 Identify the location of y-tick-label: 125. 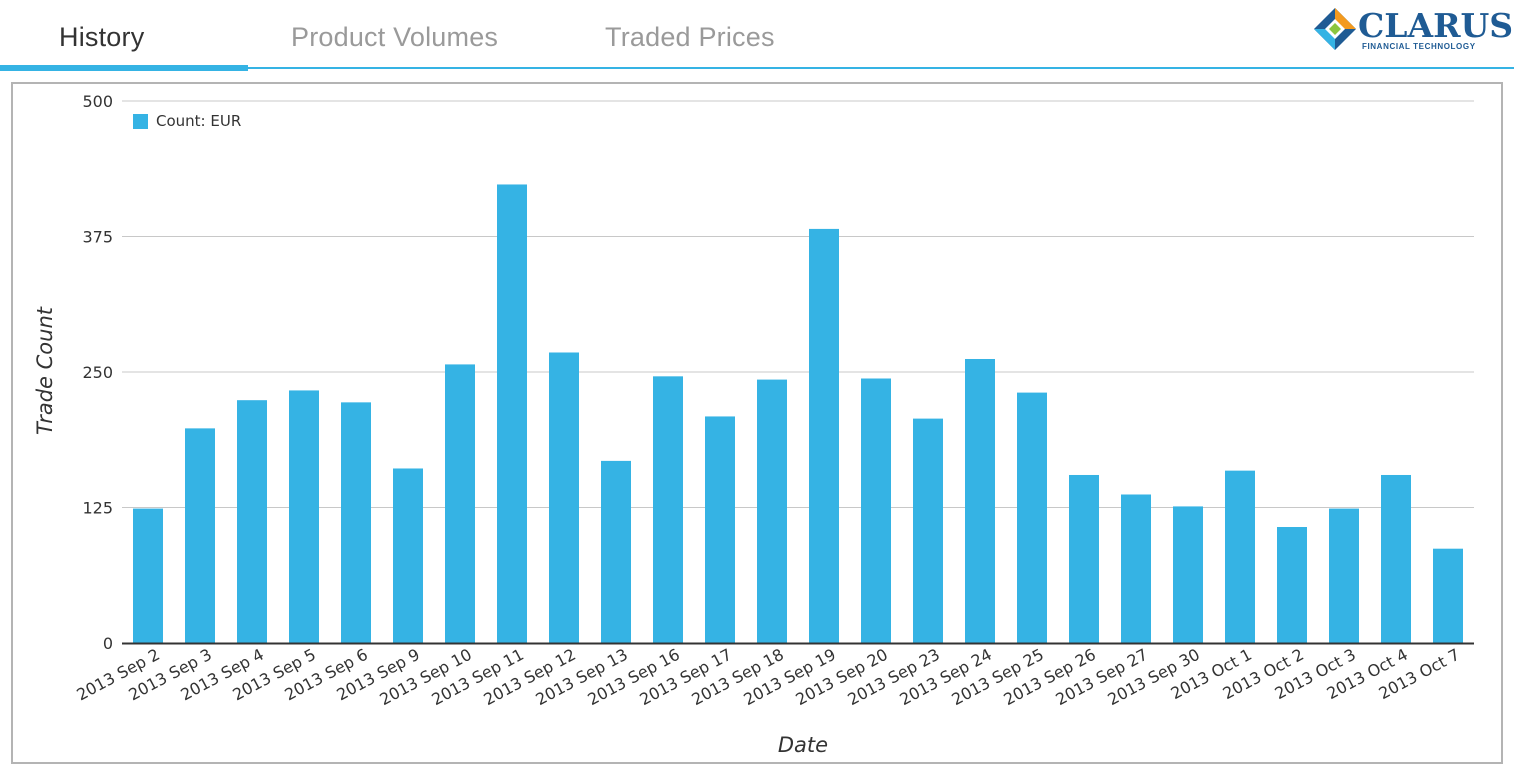
(97, 508).